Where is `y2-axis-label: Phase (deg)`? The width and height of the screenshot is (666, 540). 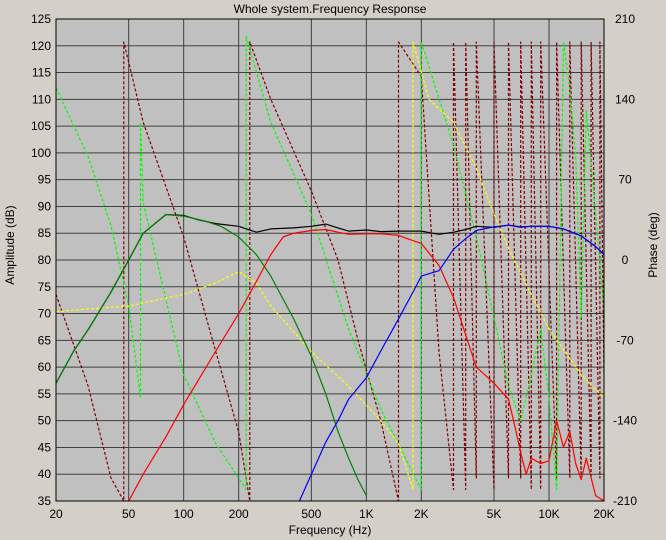
y2-axis-label: Phase (deg) is located at coordinates (653, 244).